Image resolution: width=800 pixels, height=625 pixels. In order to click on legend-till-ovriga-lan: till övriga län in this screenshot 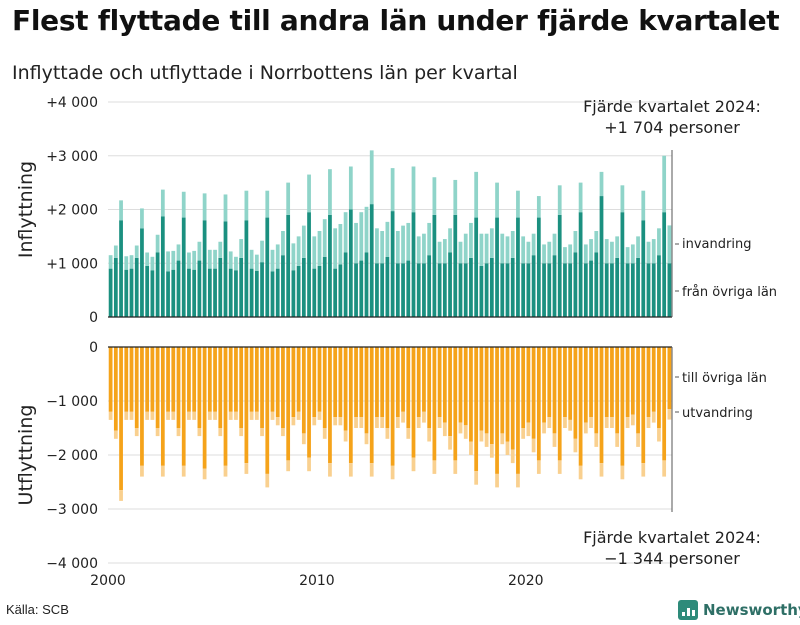, I will do `click(724, 378)`.